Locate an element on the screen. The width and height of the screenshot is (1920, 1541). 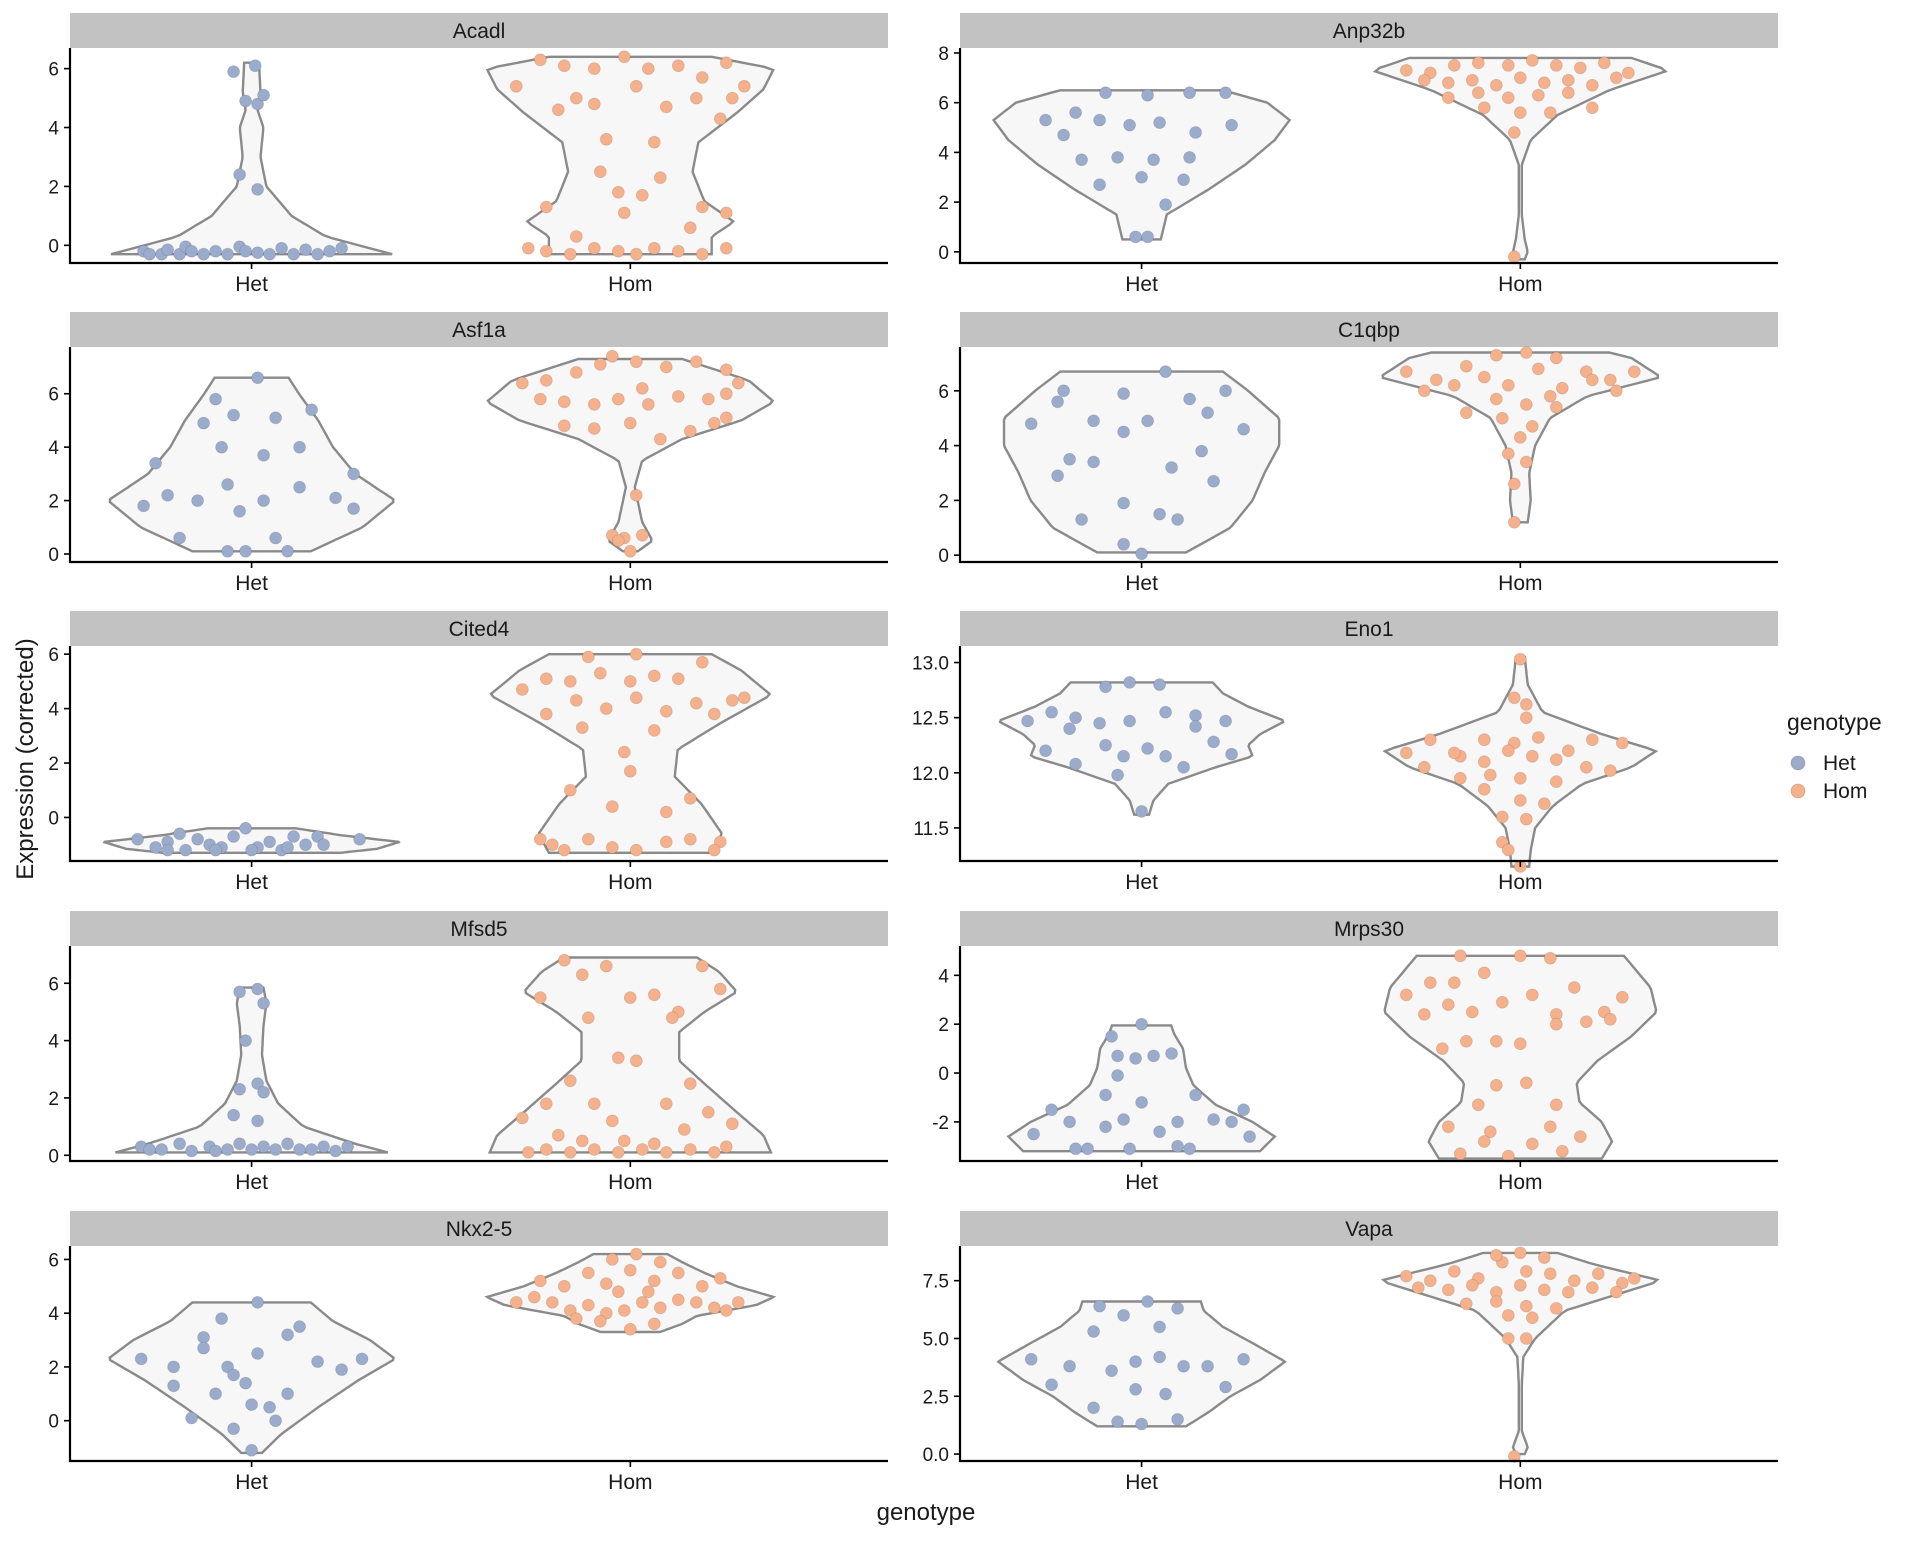
facet-title: C1qbp is located at coordinates (1369, 330).